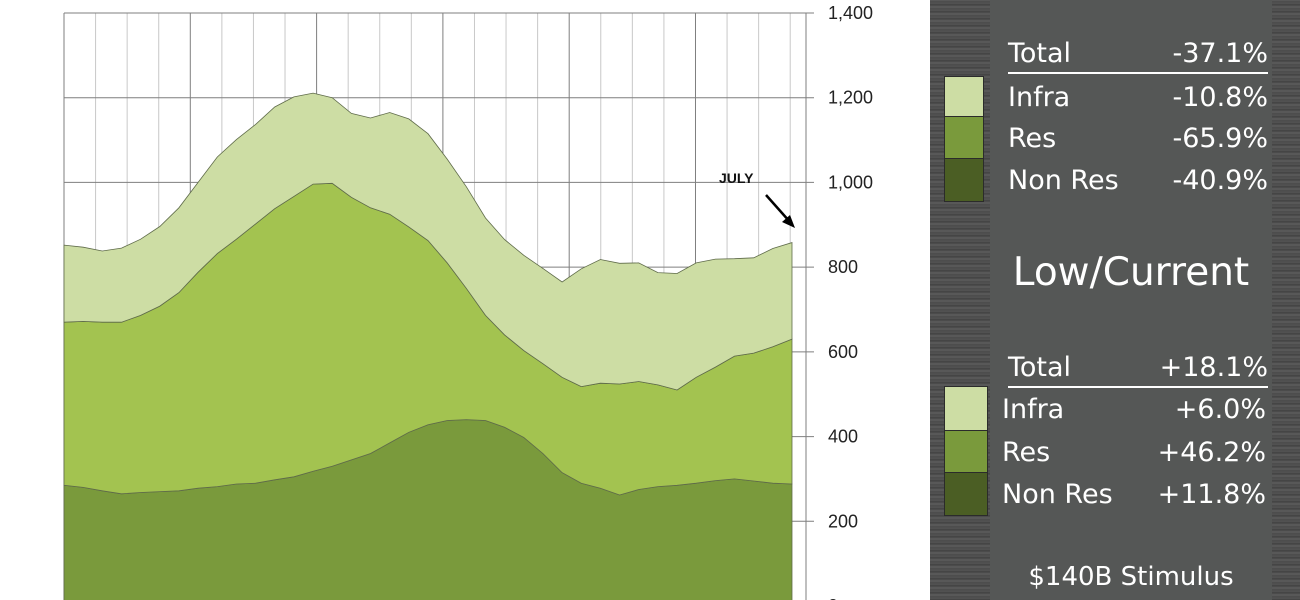  I want to click on low-total-label: Total, so click(1040, 367).